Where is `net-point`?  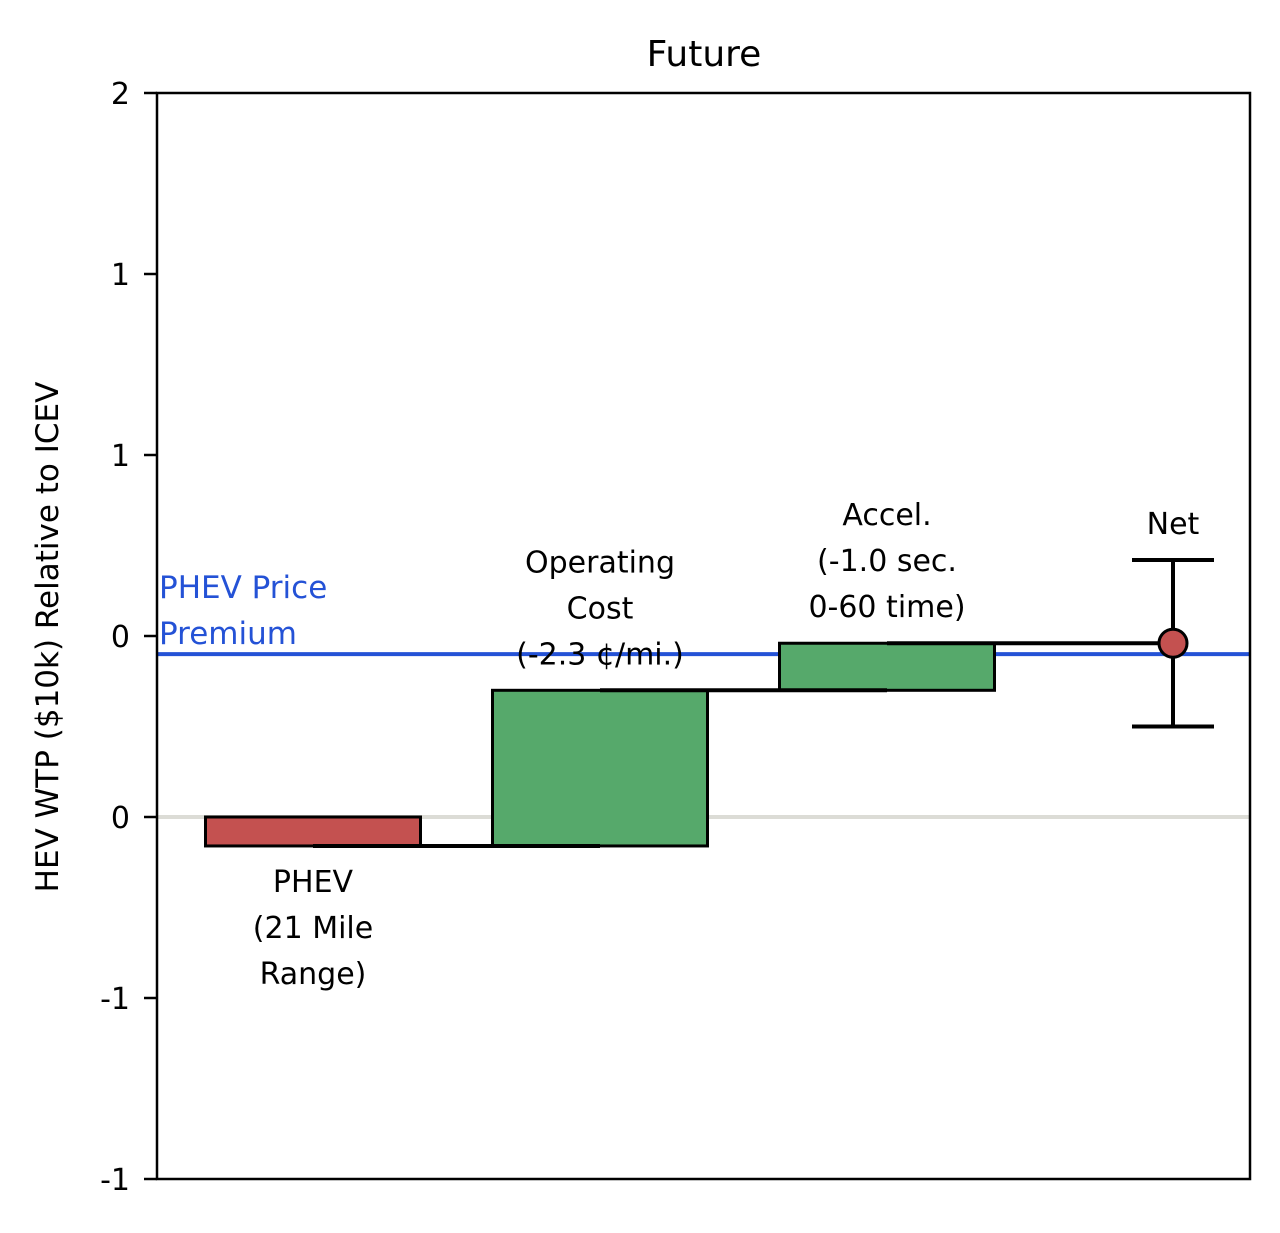 net-point is located at coordinates (1173, 643).